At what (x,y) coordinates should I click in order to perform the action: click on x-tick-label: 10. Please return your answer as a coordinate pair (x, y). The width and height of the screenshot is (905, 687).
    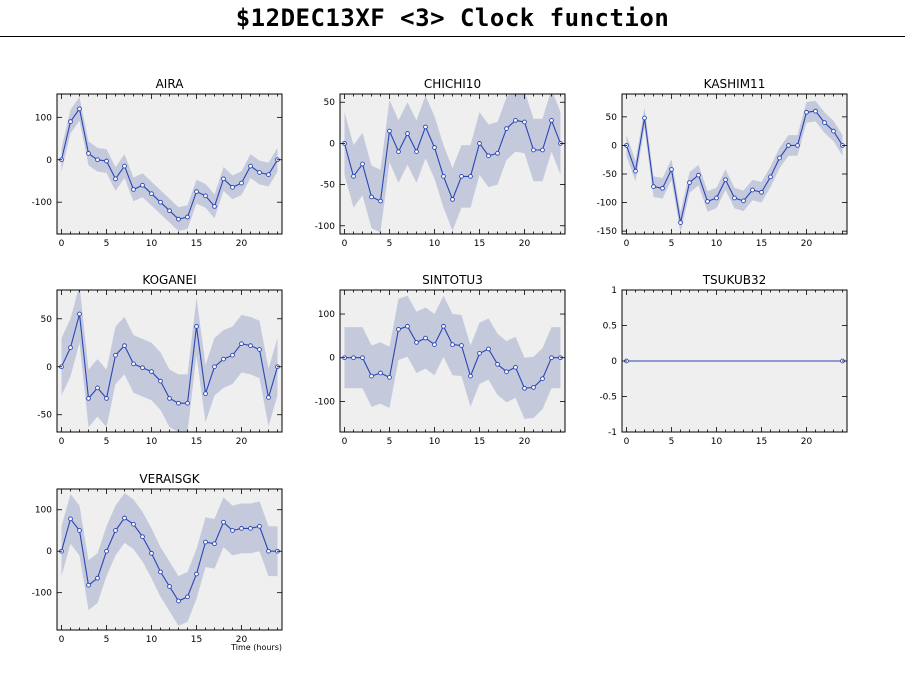
    Looking at the image, I should click on (717, 442).